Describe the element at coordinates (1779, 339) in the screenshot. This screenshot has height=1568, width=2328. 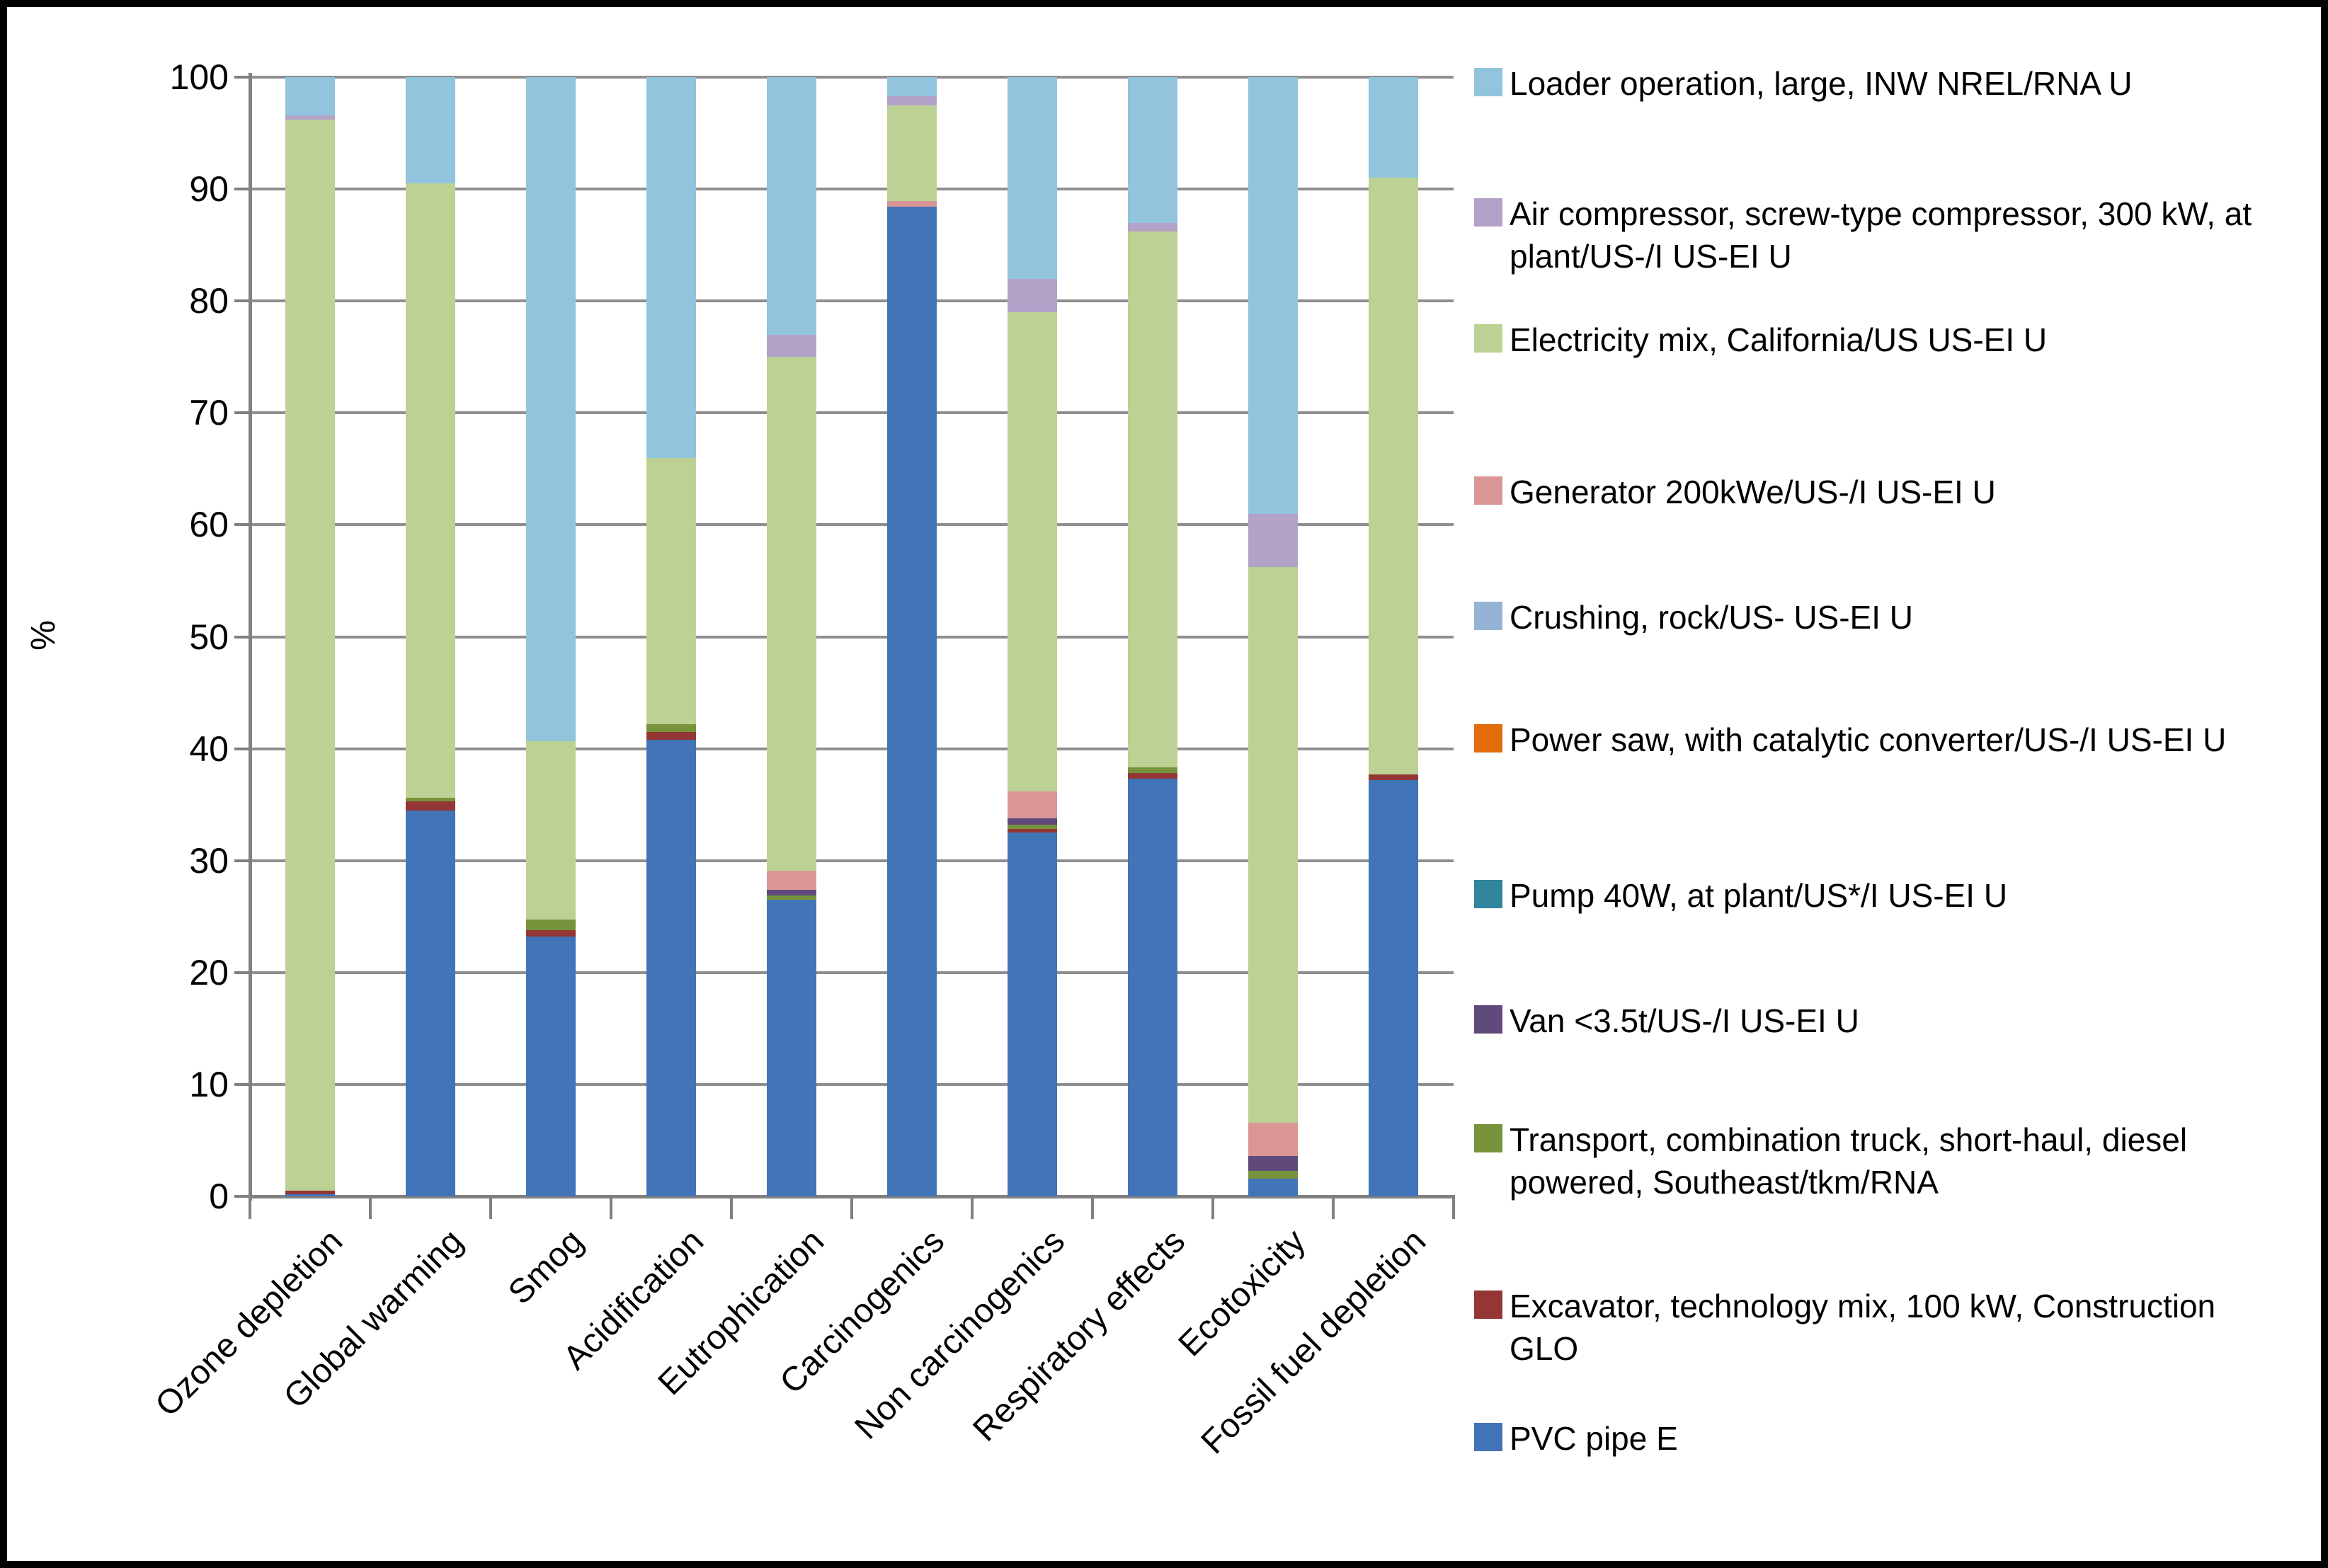
I see `legend-label: Electricity mix, California/US US-EI U` at that location.